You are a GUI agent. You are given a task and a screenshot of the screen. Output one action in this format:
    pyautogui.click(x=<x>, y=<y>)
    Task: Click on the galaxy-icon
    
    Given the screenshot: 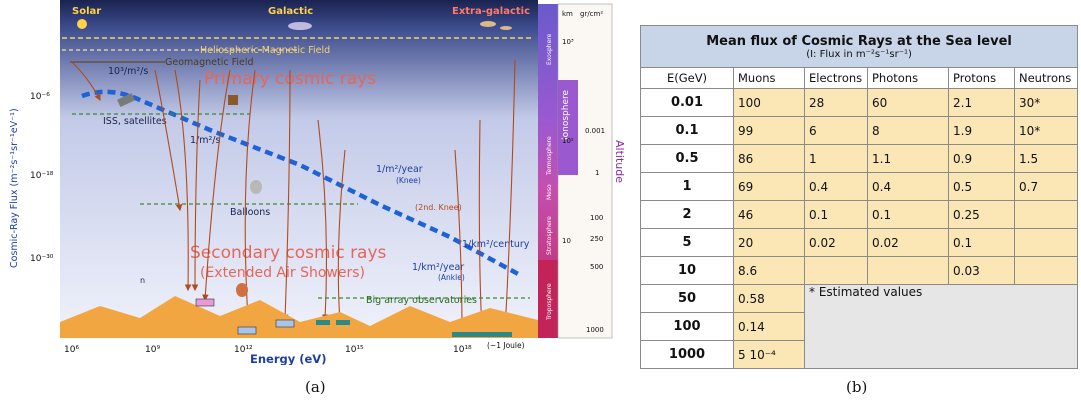 What is the action you would take?
    pyautogui.click(x=300, y=26)
    